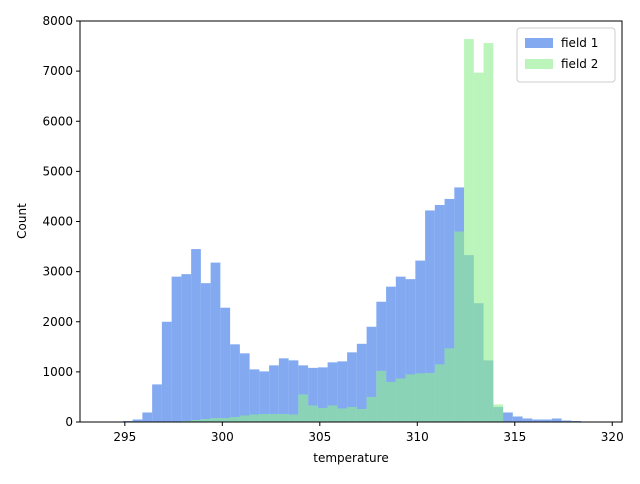 This screenshot has height=484, width=640. Describe the element at coordinates (57, 322) in the screenshot. I see `y-tick-label: 2000` at that location.